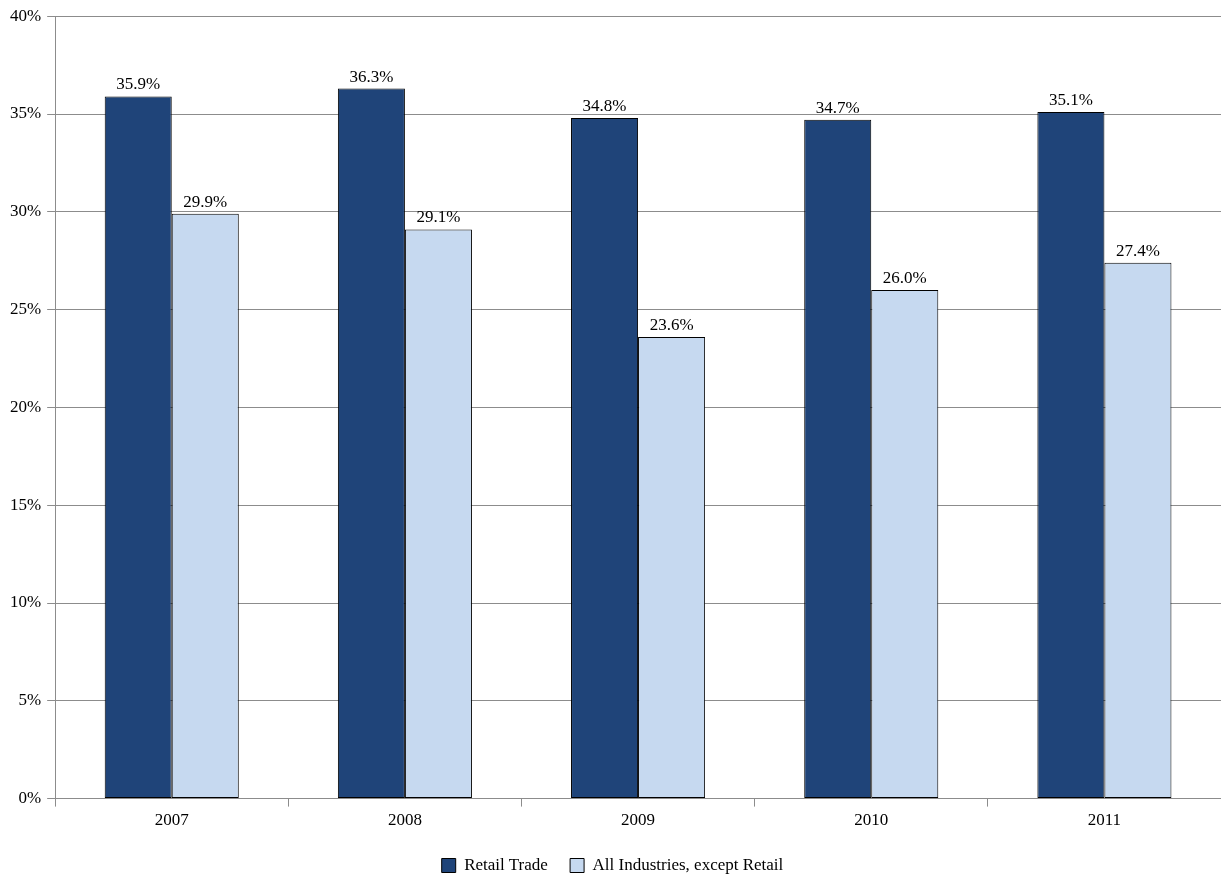  What do you see at coordinates (904, 278) in the screenshot?
I see `data-label: 26.0%` at bounding box center [904, 278].